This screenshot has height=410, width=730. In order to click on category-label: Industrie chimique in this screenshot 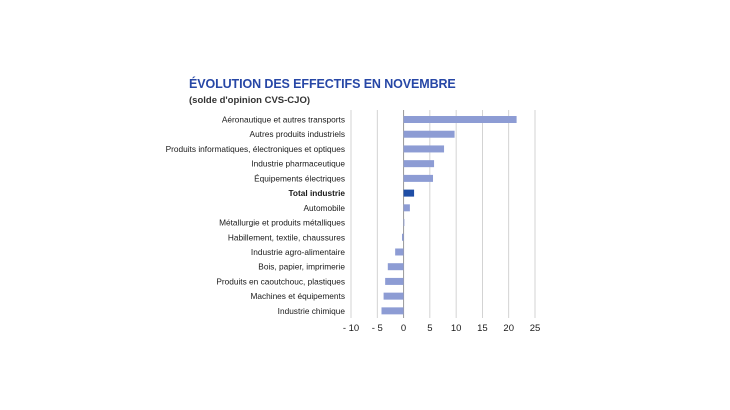, I will do `click(312, 311)`.